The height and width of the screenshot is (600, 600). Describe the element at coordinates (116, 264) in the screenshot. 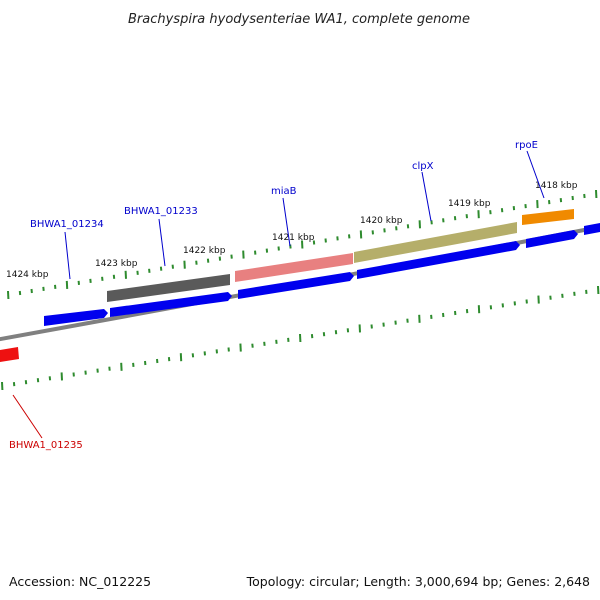

I see `scale-label-1423: 1423 kbp` at that location.